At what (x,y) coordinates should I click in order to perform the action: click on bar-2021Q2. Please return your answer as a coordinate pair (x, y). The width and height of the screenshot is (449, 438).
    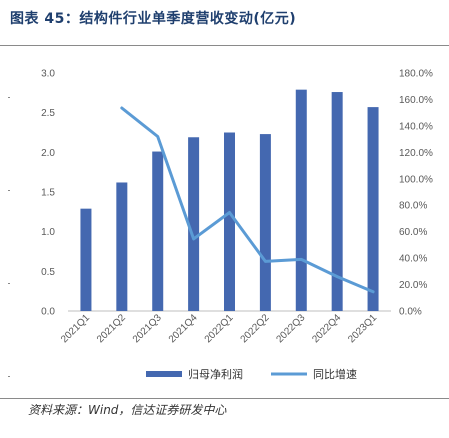
    Looking at the image, I should click on (122, 246).